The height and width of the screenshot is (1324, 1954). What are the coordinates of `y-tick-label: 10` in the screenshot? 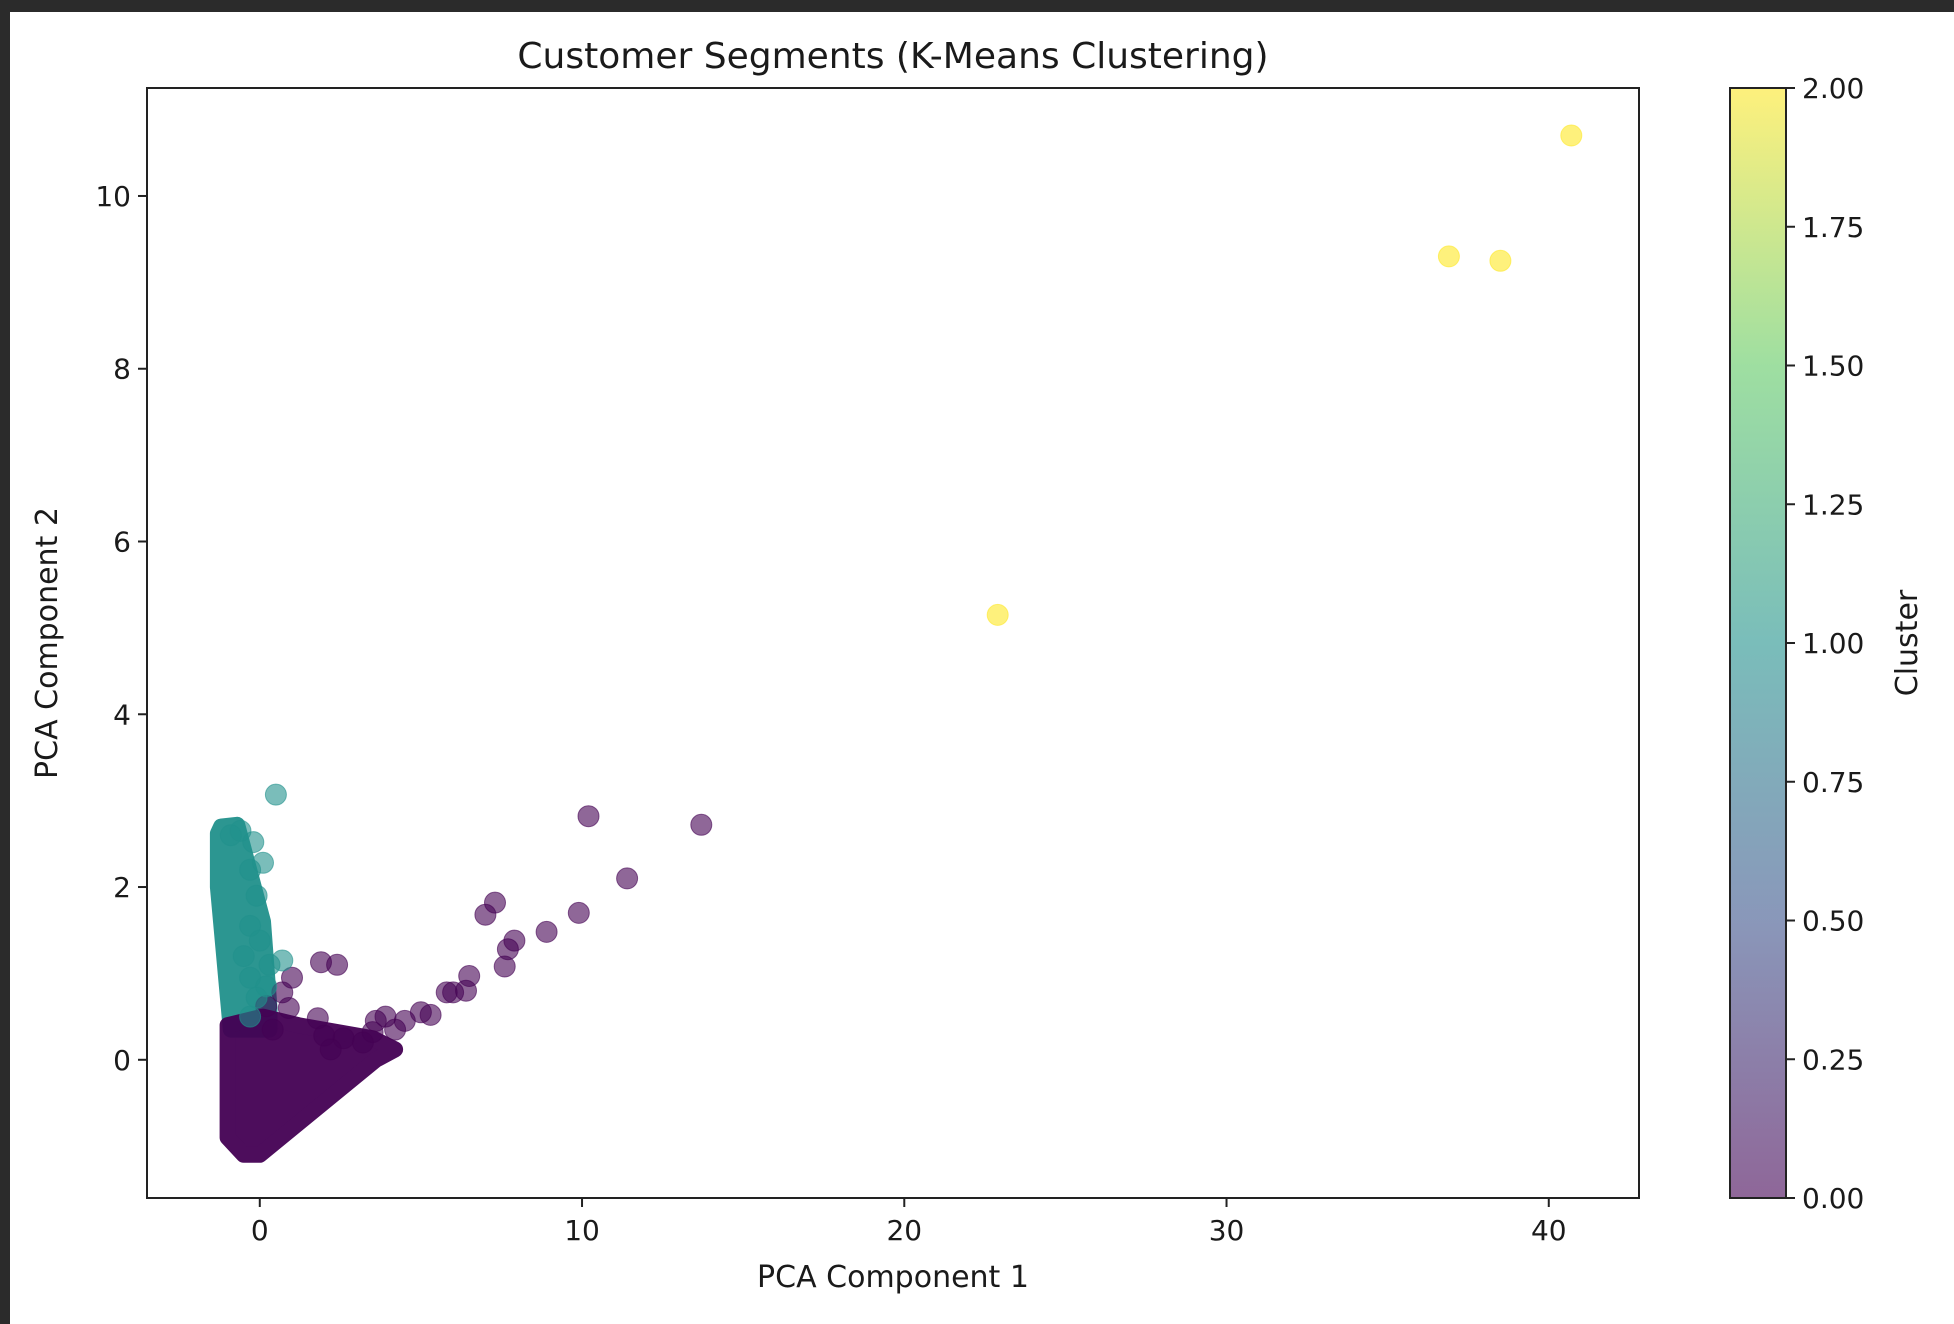 It's located at (113, 196).